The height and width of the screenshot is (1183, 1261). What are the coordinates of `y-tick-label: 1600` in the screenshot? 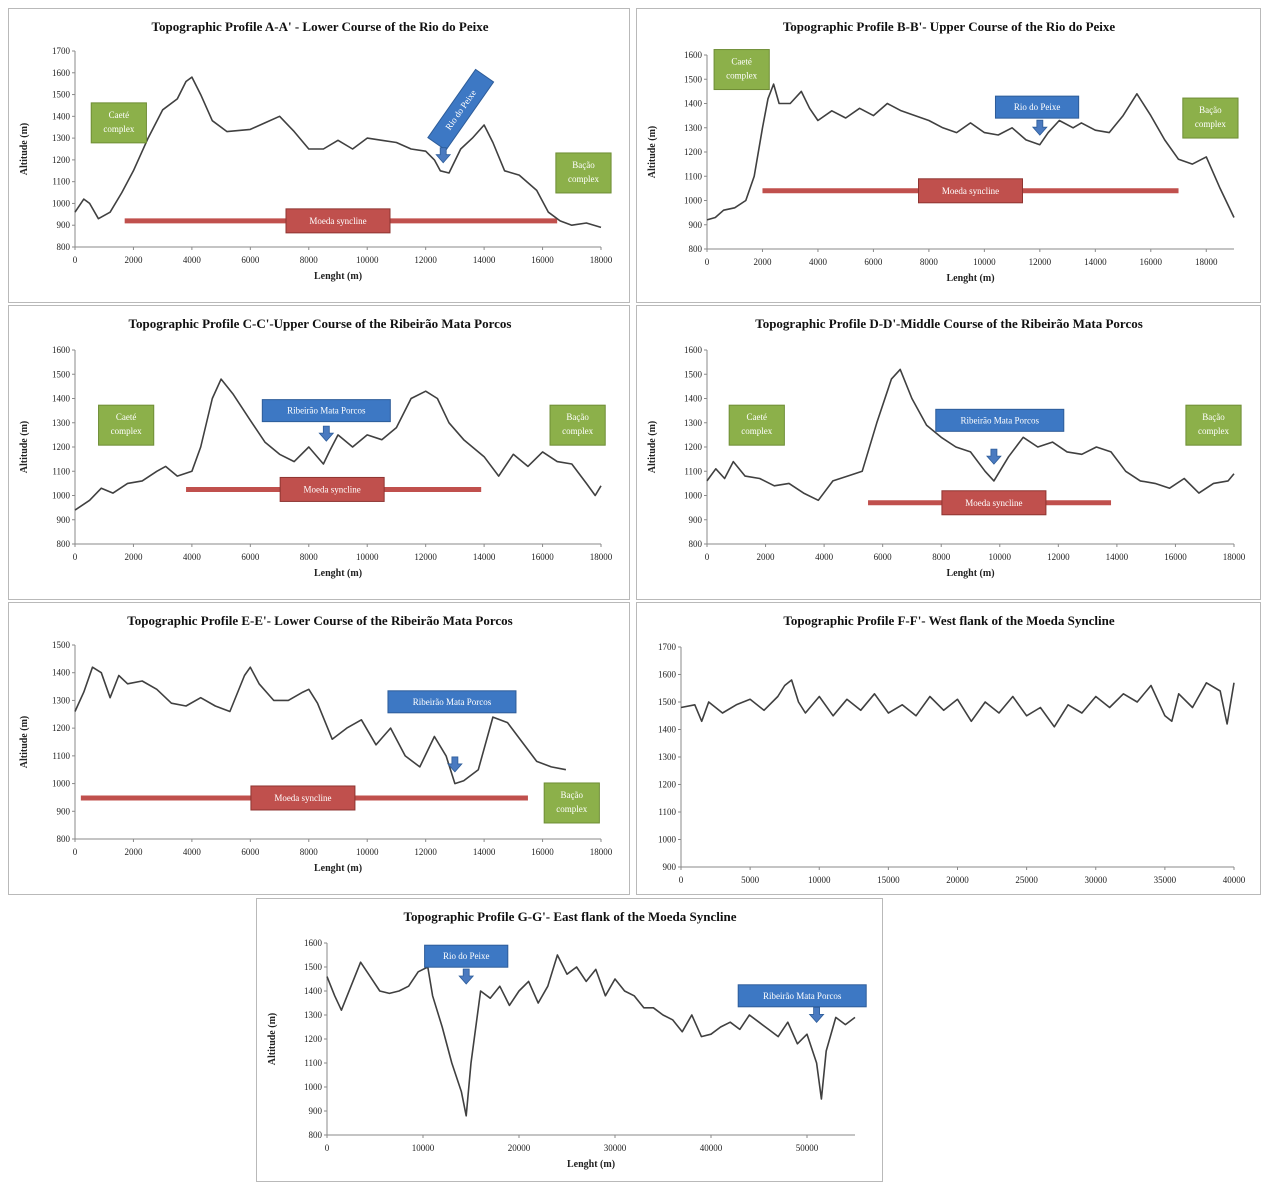 It's located at (667, 675).